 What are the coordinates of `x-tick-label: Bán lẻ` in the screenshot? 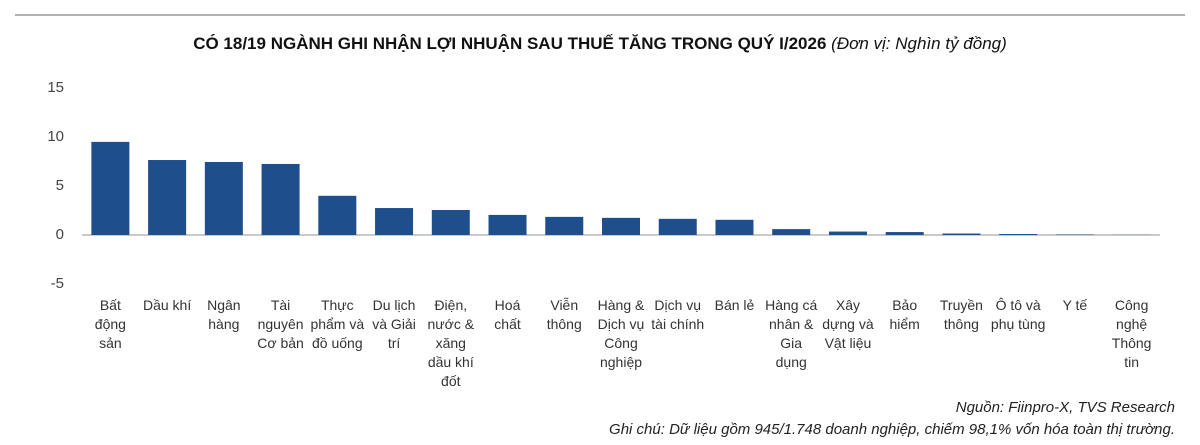 It's located at (734, 305).